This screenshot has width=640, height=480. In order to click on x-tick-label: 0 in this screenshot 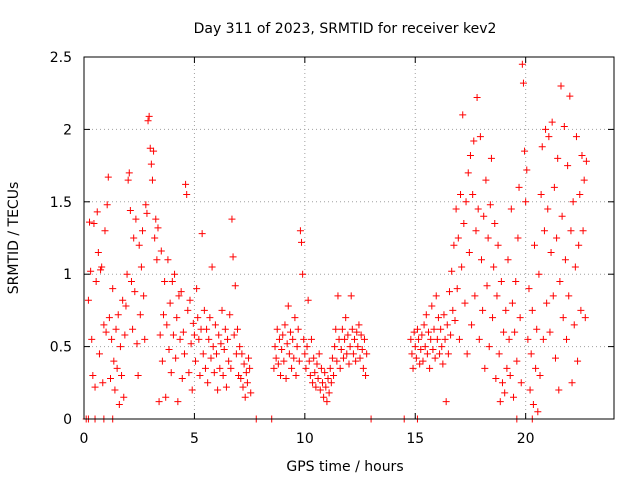, I will do `click(84, 439)`.